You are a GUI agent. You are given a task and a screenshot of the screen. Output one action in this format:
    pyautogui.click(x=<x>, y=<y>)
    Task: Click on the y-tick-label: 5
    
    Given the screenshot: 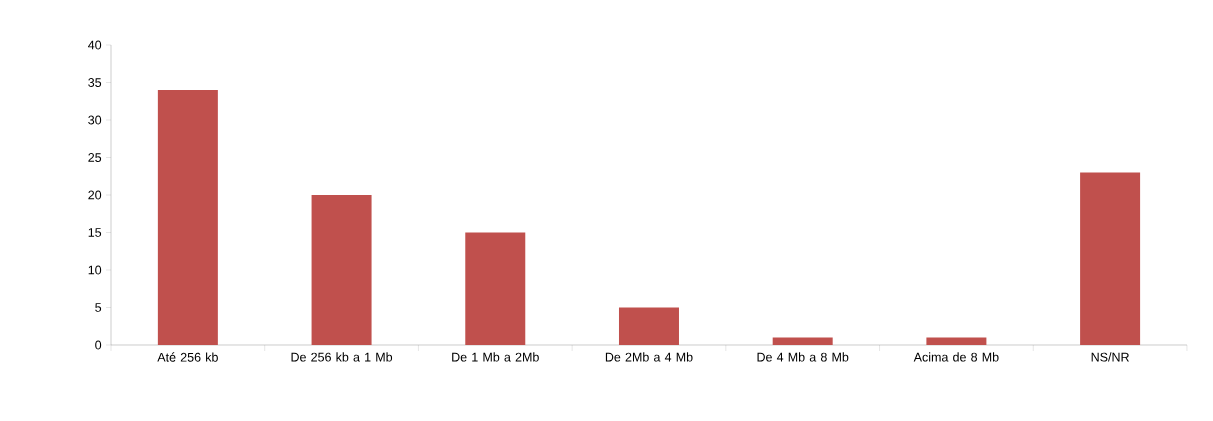 What is the action you would take?
    pyautogui.click(x=98, y=307)
    